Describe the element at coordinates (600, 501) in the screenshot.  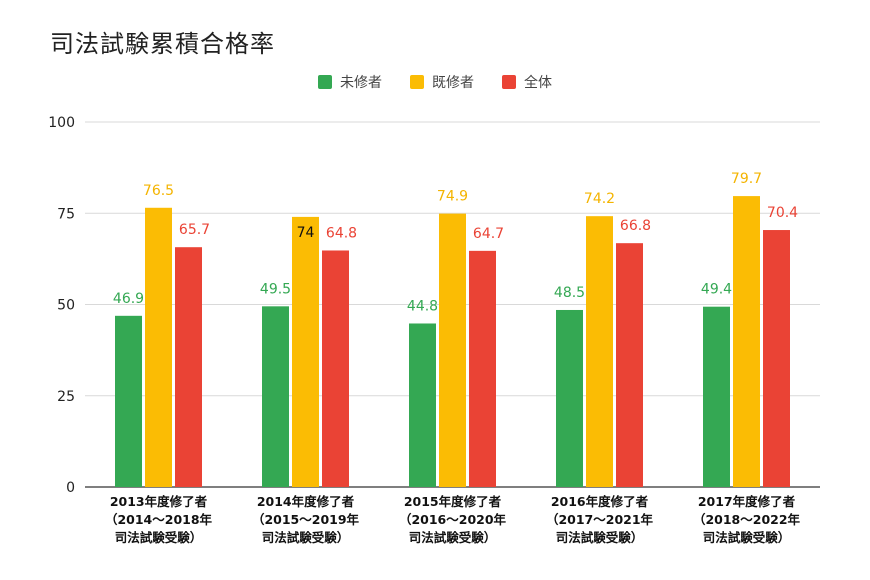
I see `x-tick-label: 2016年度修了者` at that location.